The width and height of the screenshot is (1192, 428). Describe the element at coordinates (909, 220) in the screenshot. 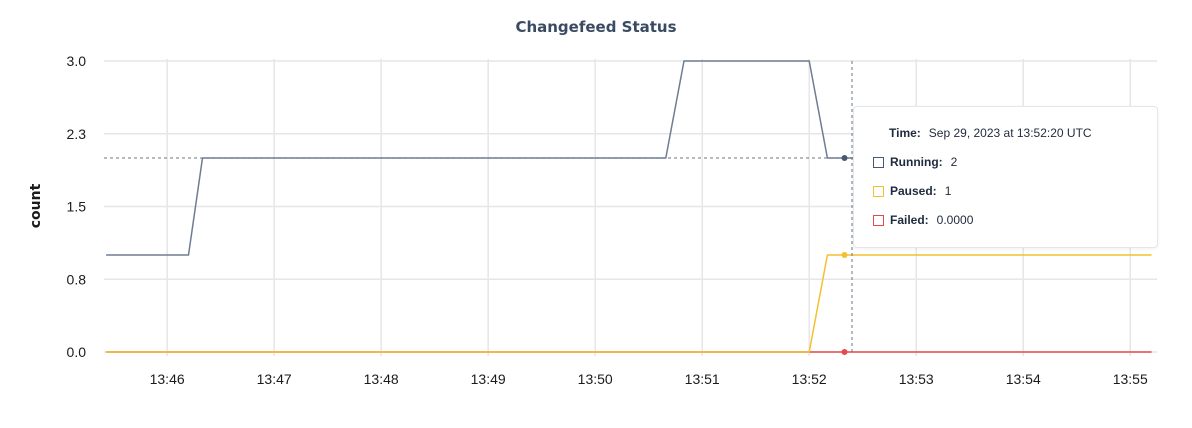

I see `tooltip-failed-label: Failed:` at that location.